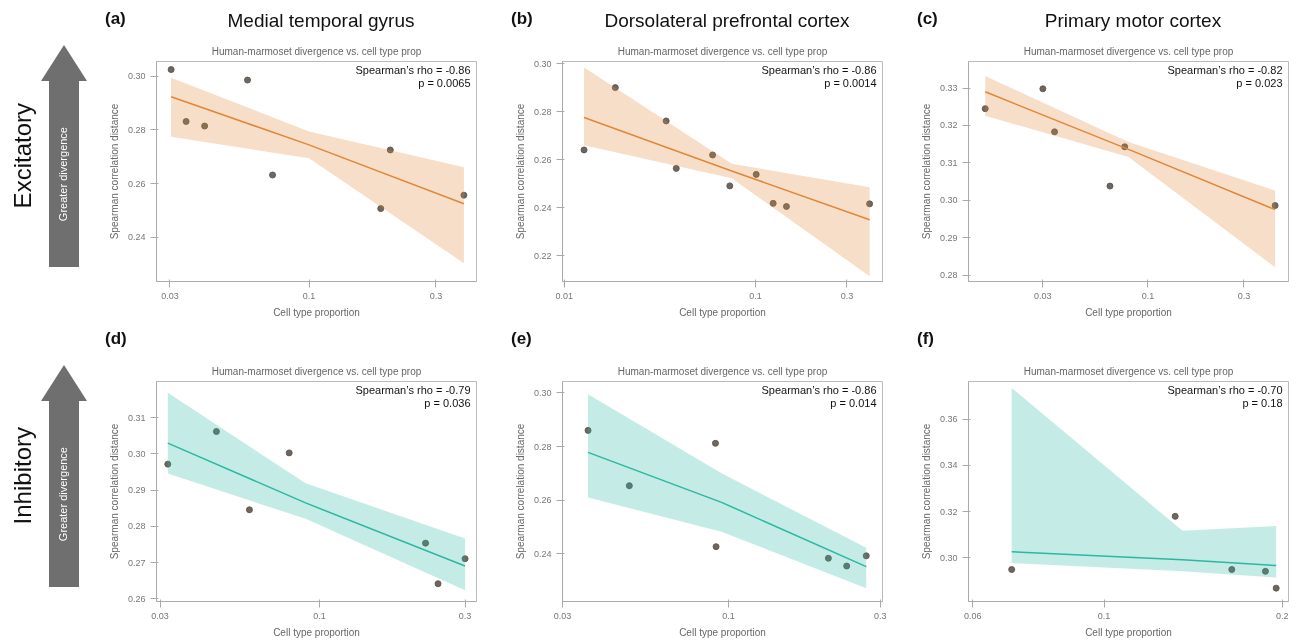 This screenshot has height=644, width=1296. Describe the element at coordinates (1225, 69) in the screenshot. I see `annotation: Spearman’s rho = -0.82` at that location.